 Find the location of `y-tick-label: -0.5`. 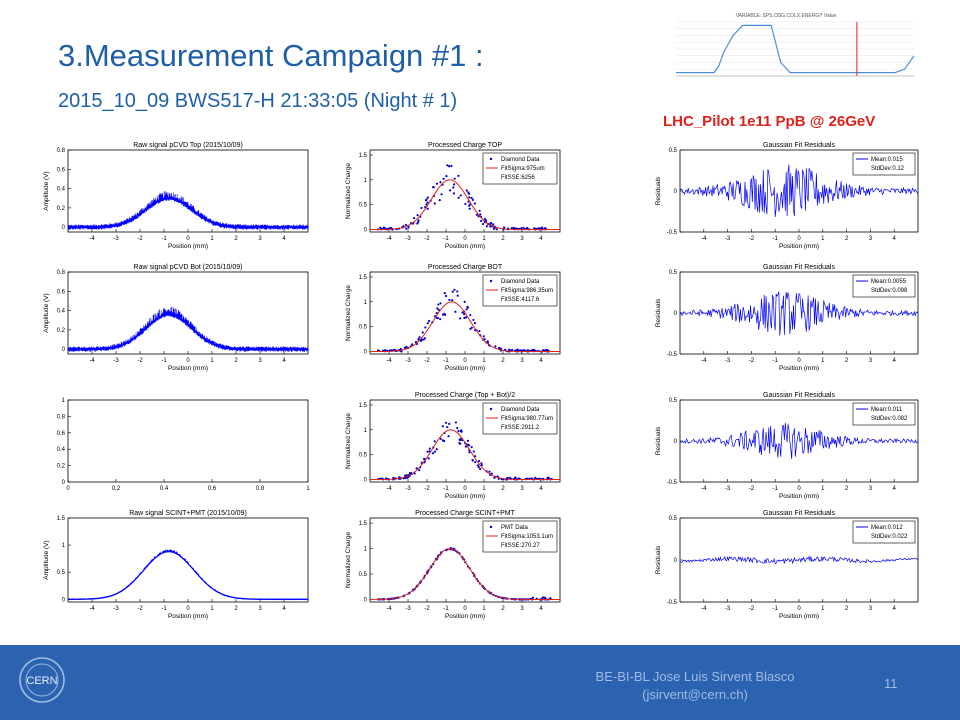

y-tick-label: -0.5 is located at coordinates (672, 483).